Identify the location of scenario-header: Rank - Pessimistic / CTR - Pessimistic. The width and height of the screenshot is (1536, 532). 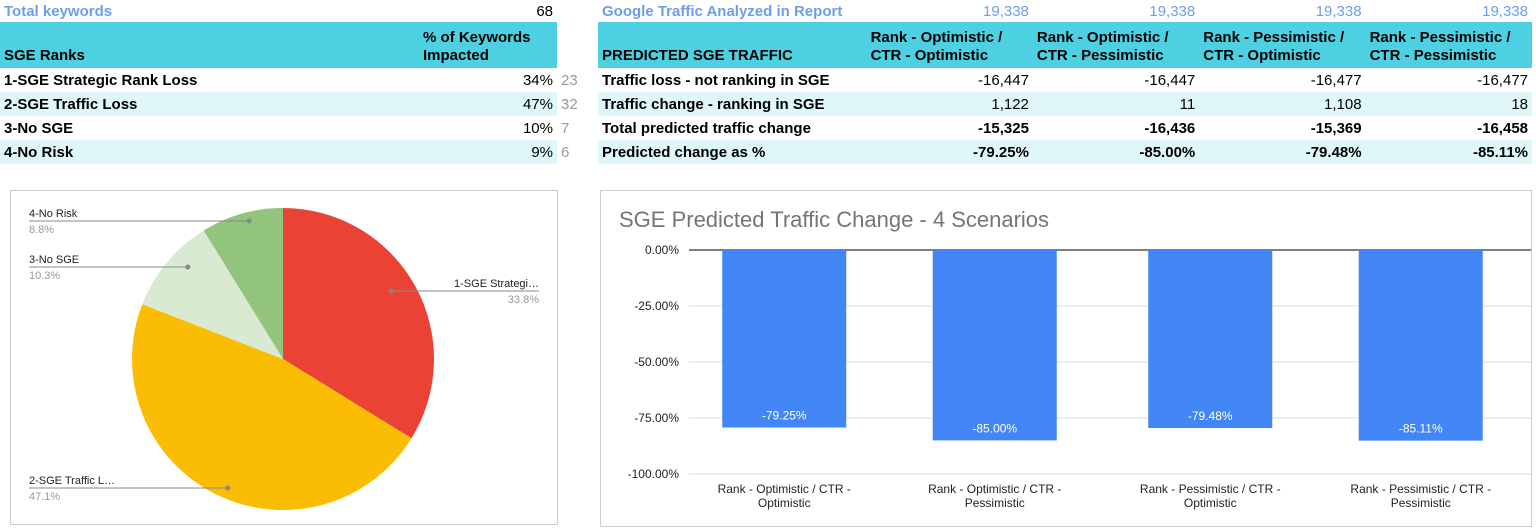
(1448, 45).